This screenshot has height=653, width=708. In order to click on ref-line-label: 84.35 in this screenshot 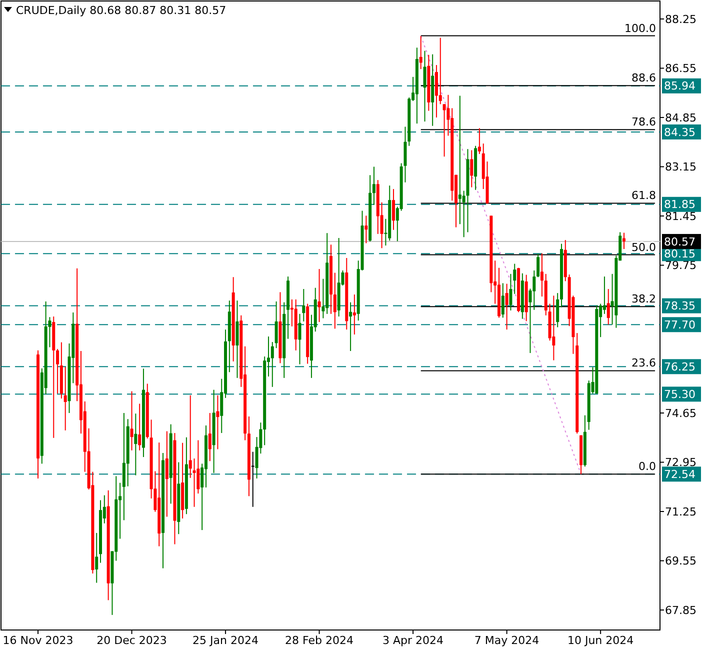, I will do `click(680, 132)`.